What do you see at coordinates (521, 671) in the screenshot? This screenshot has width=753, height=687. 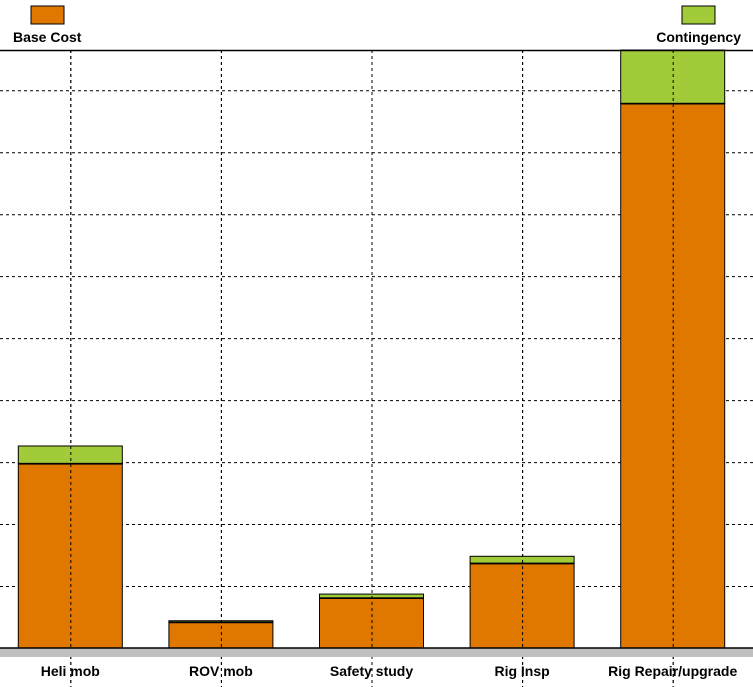 I see `x-tick-label: Rig Insp` at bounding box center [521, 671].